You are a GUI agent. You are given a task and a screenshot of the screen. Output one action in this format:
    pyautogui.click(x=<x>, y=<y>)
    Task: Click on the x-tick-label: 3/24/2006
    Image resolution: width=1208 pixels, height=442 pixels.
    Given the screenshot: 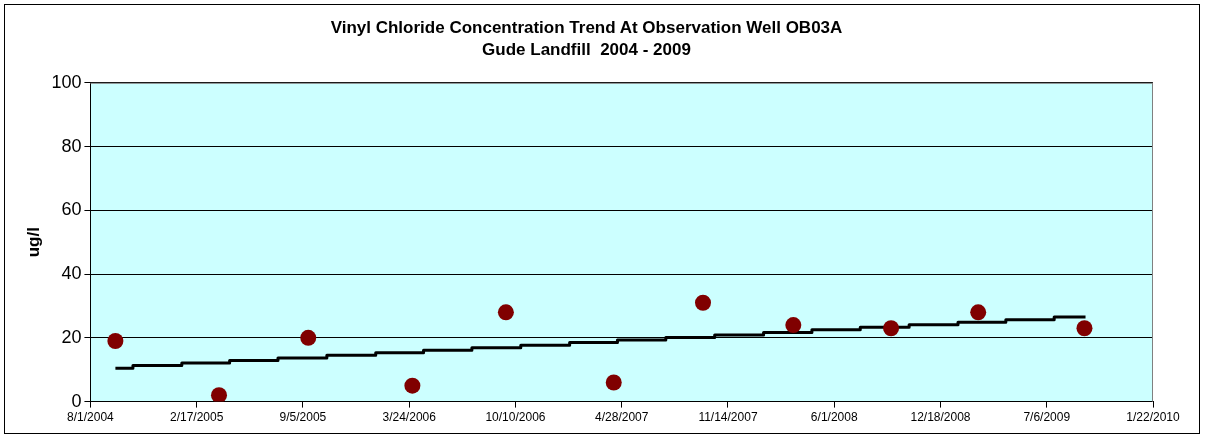 What is the action you would take?
    pyautogui.click(x=409, y=417)
    